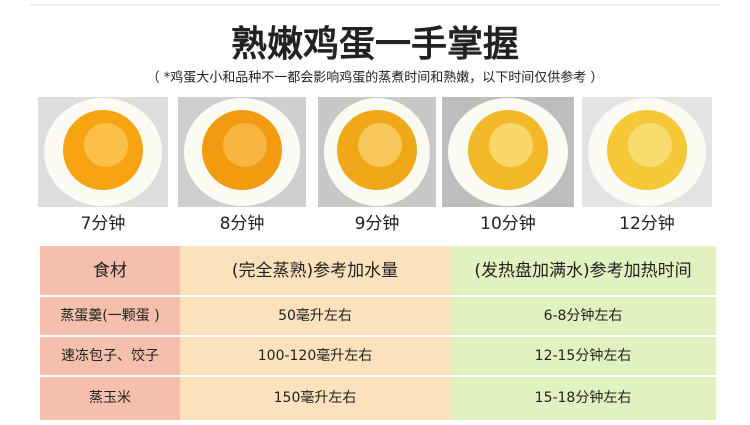 The height and width of the screenshot is (425, 750). Describe the element at coordinates (315, 397) in the screenshot. I see `table-cell: 150毫升左右` at that location.